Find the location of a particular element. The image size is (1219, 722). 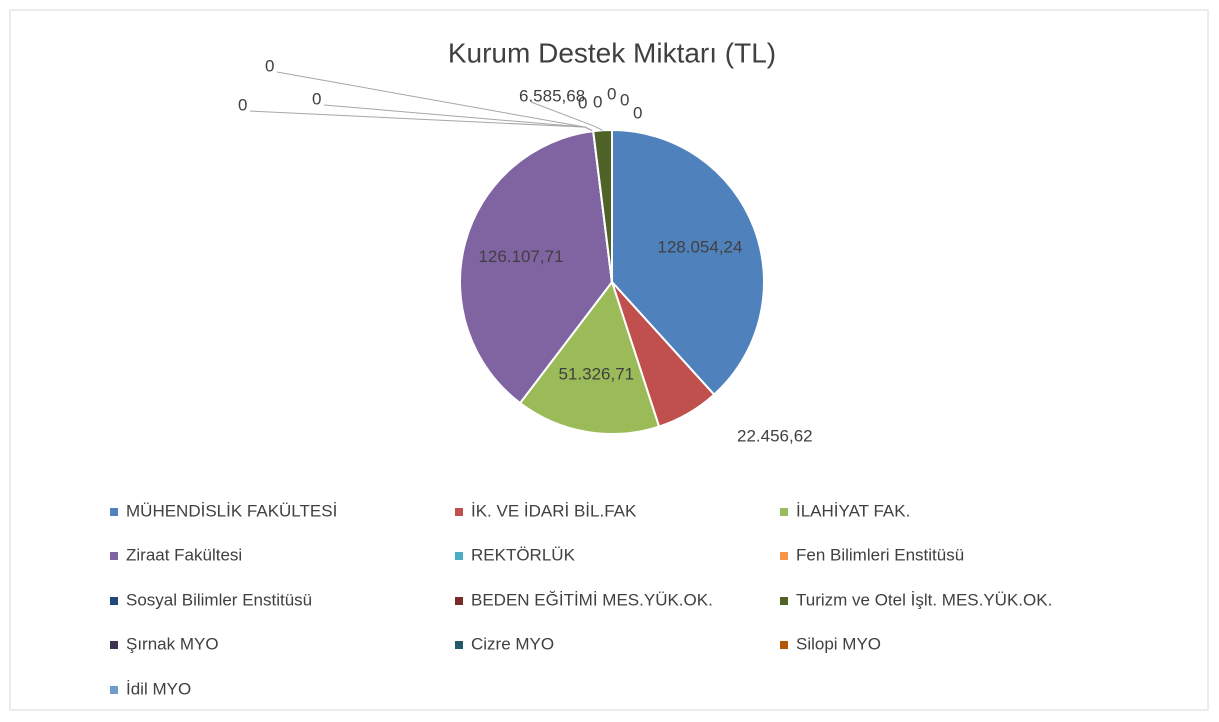

data-label: 51.326,71 is located at coordinates (596, 373).